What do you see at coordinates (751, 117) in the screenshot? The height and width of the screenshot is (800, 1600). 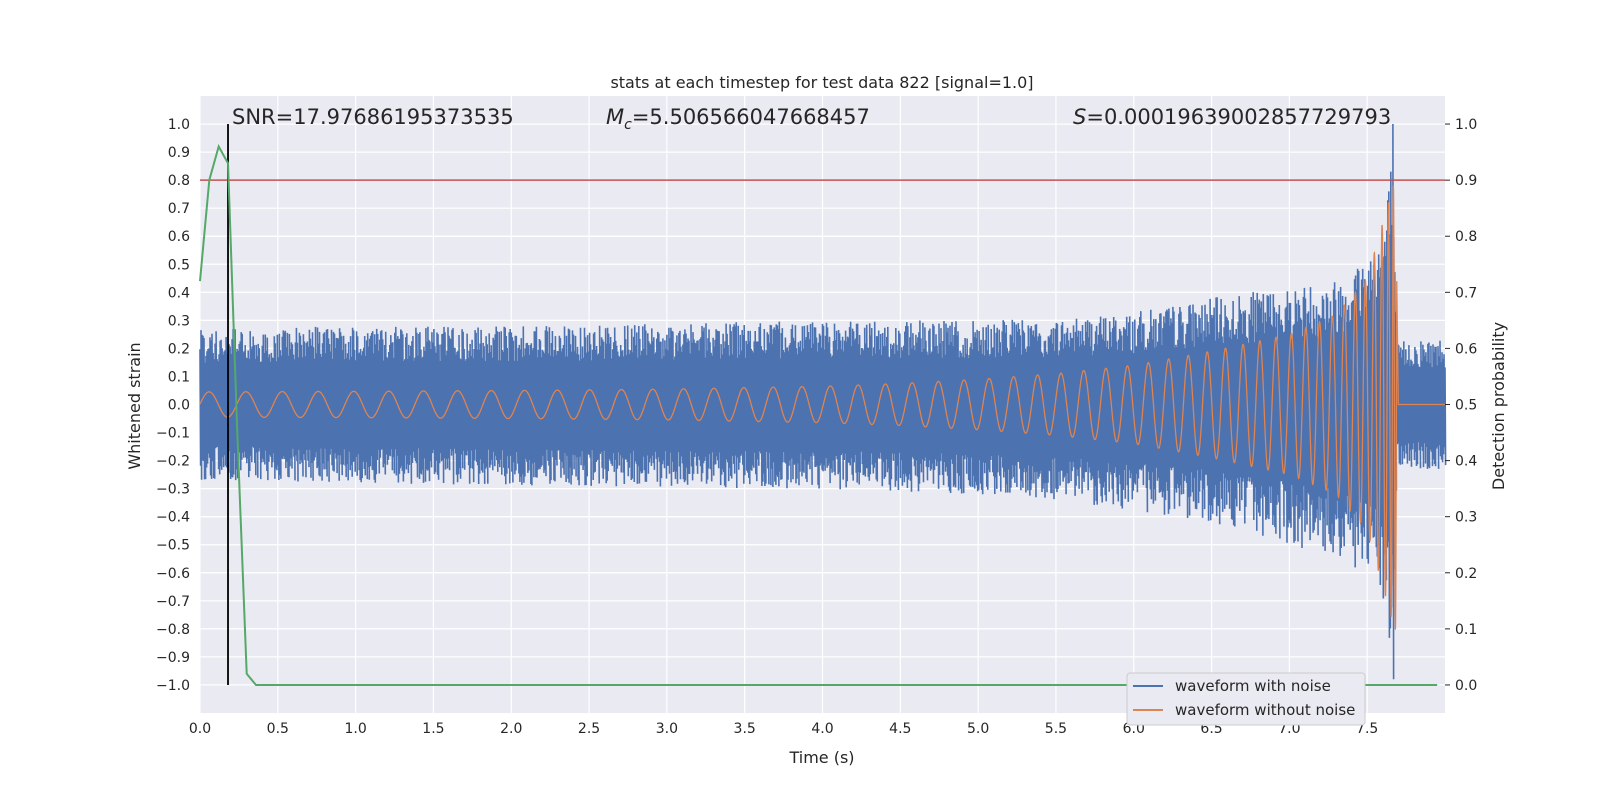 I see `mc-value: =5.506566047668457` at bounding box center [751, 117].